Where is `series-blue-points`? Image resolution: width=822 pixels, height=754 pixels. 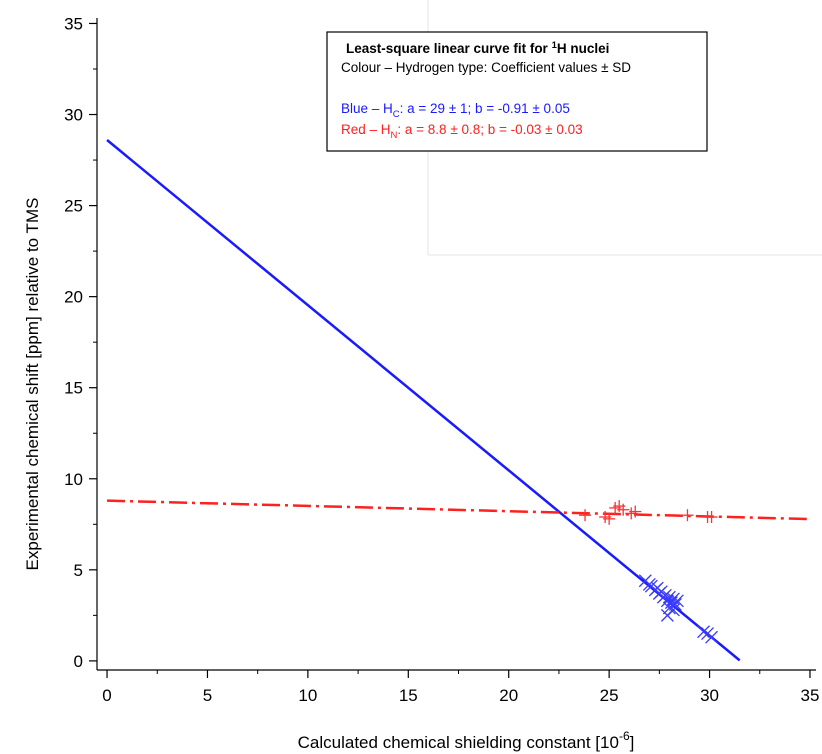
series-blue-points is located at coordinates (678, 609).